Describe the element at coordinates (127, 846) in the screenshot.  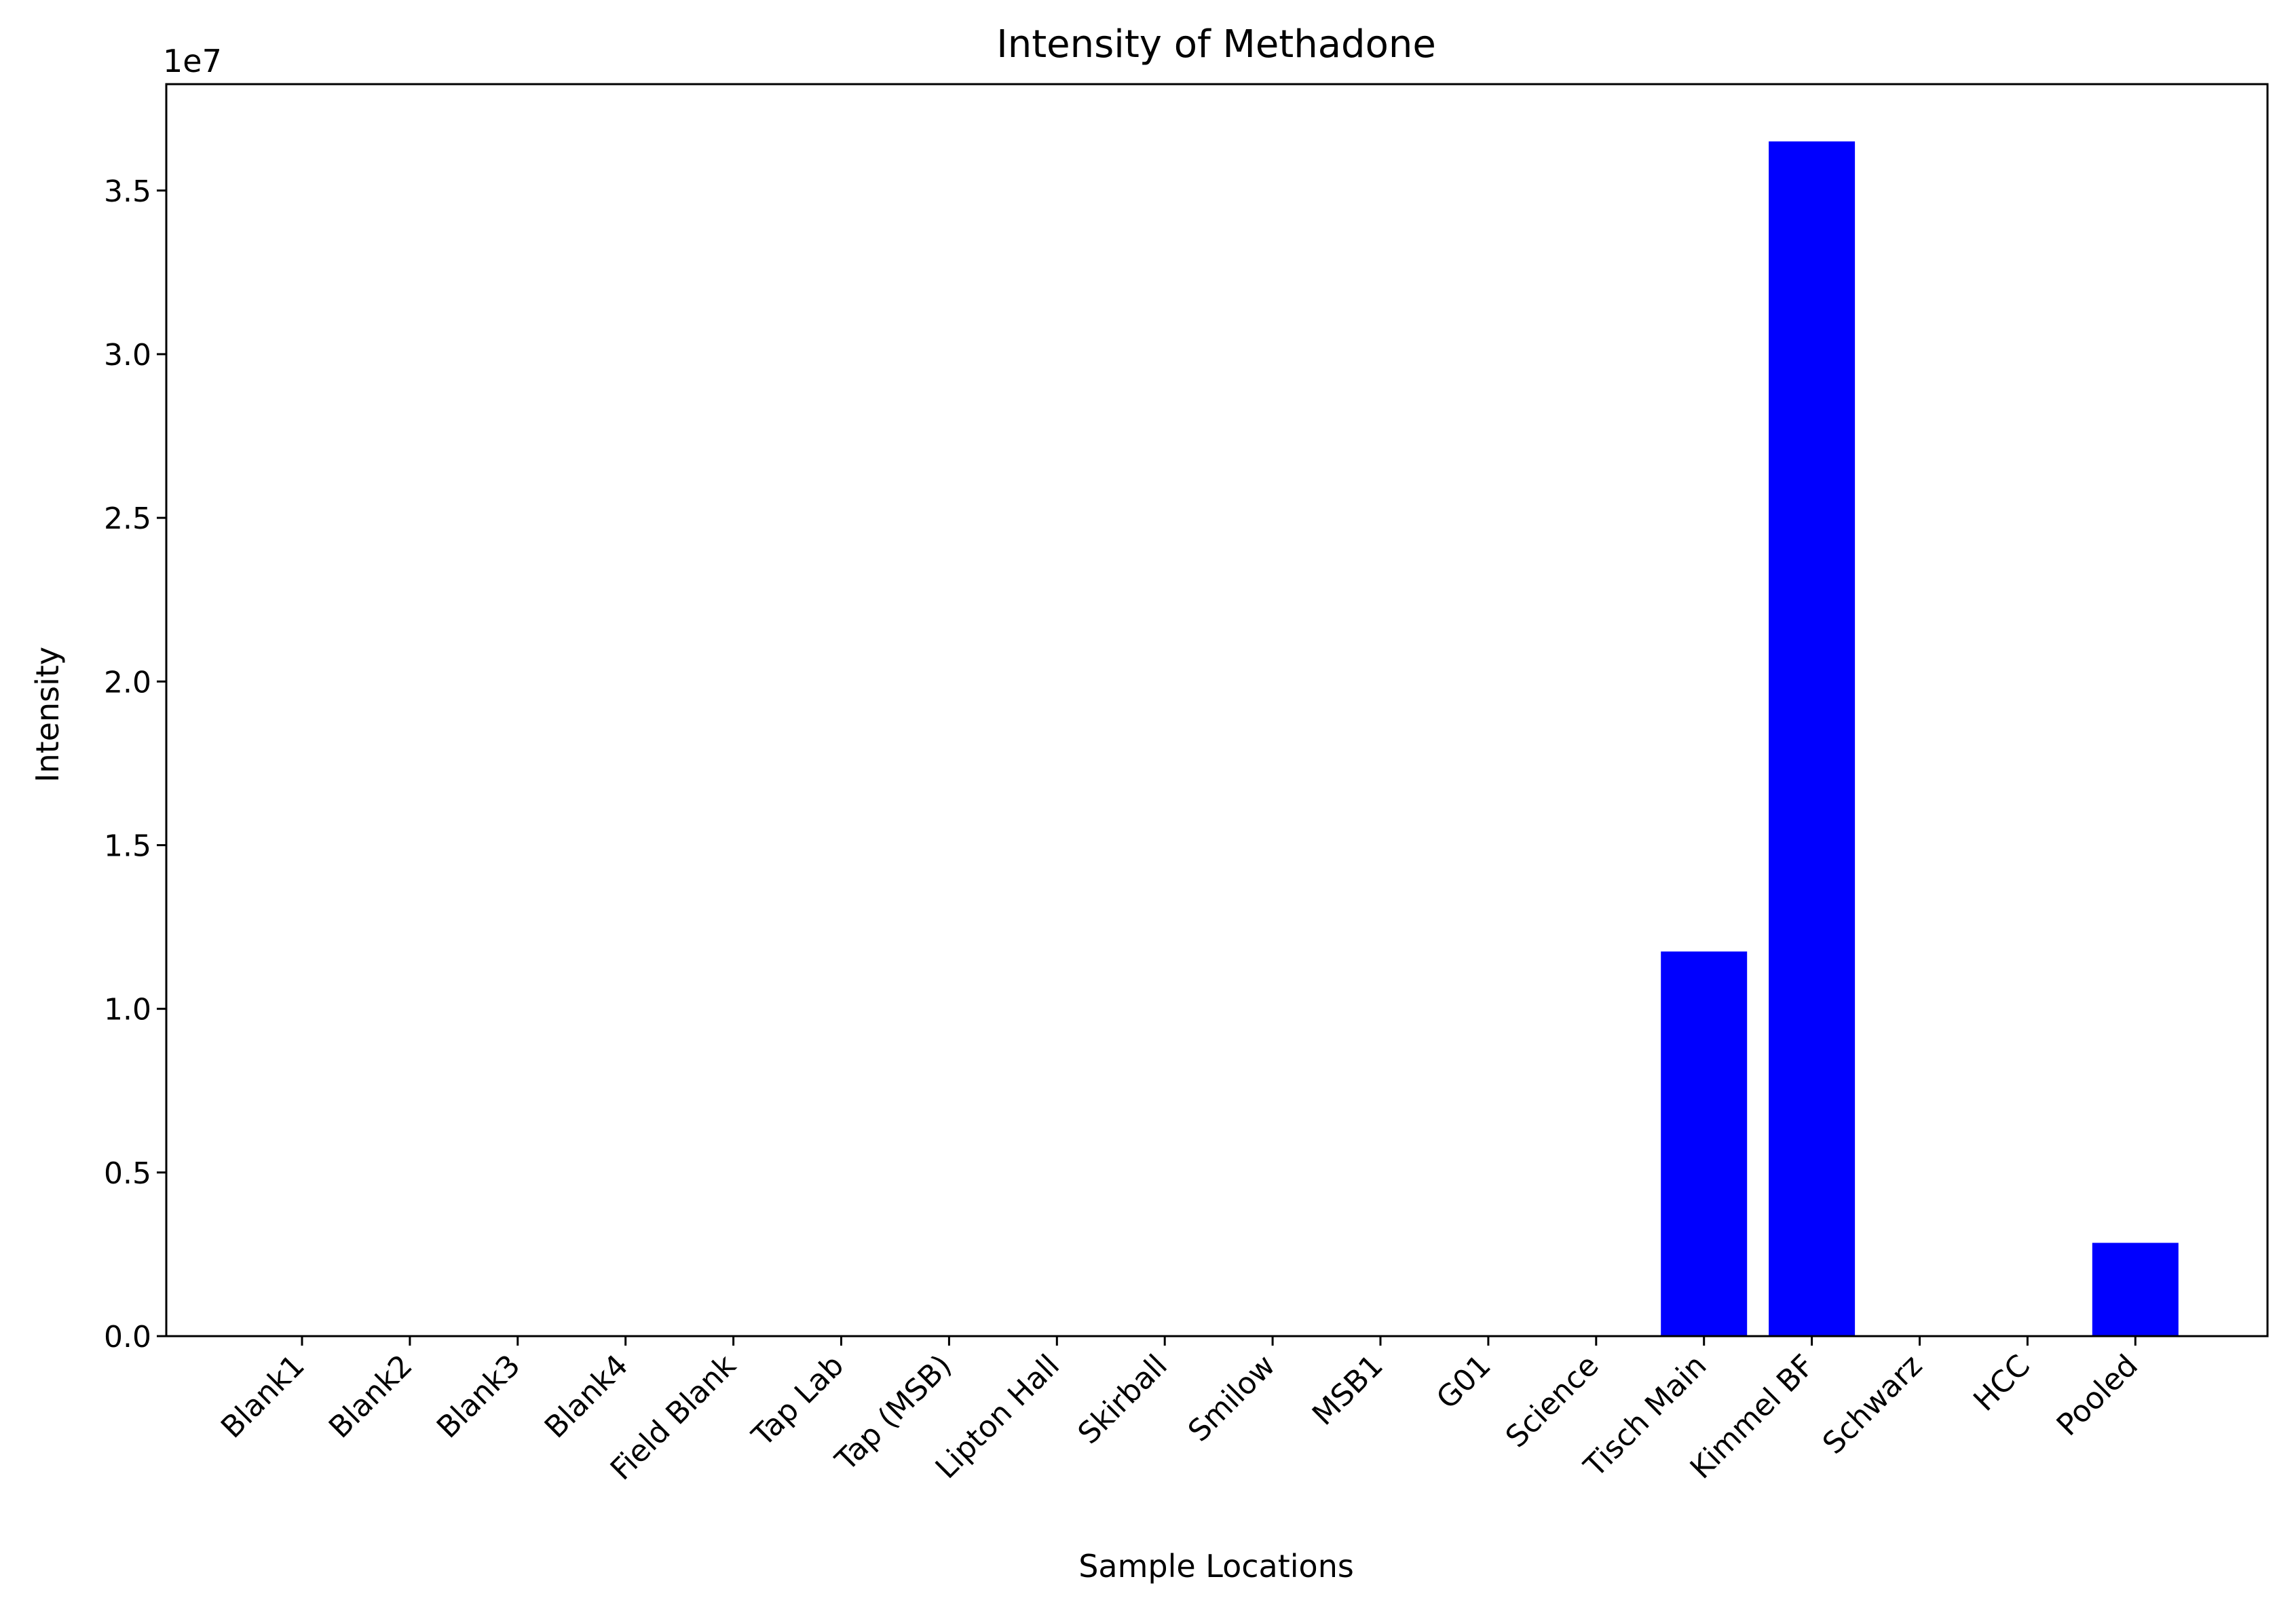
I see `y-tick-label: 1.5` at that location.